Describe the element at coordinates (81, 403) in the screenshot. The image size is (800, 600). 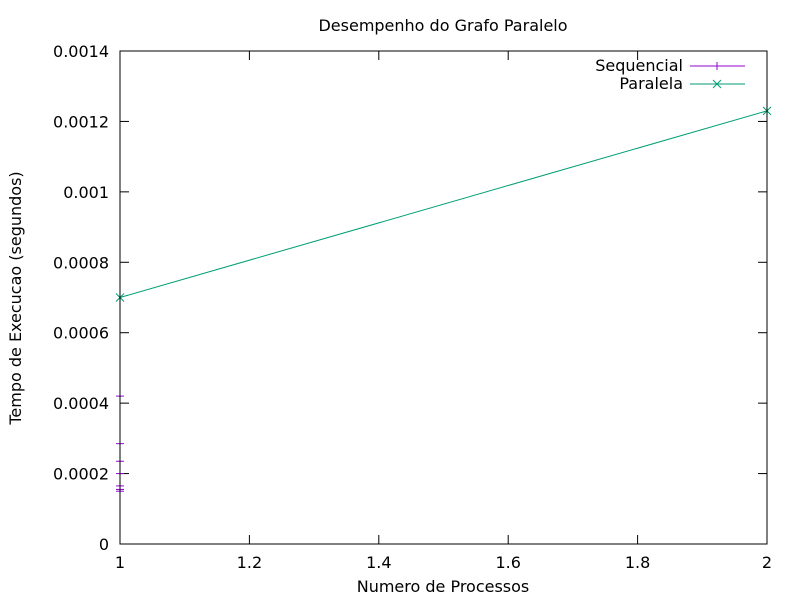
I see `y-tick-label: 0.0004` at that location.